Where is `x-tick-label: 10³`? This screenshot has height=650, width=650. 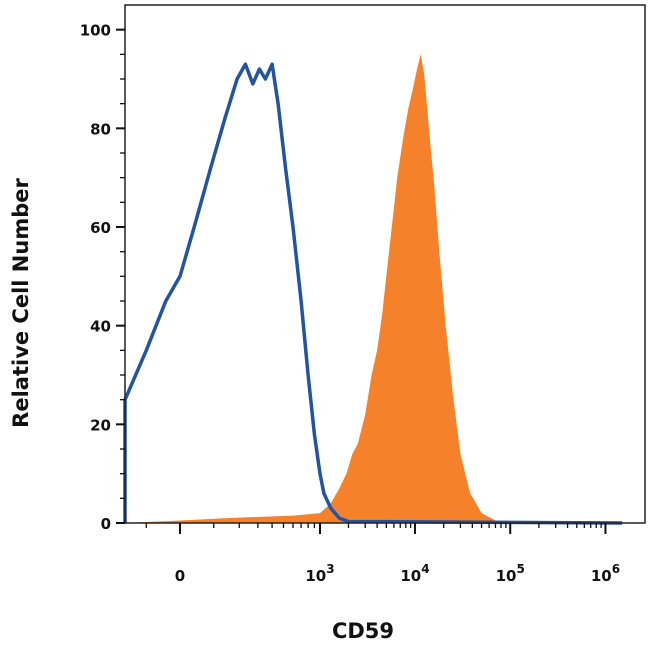
x-tick-label: 10³ is located at coordinates (319, 573).